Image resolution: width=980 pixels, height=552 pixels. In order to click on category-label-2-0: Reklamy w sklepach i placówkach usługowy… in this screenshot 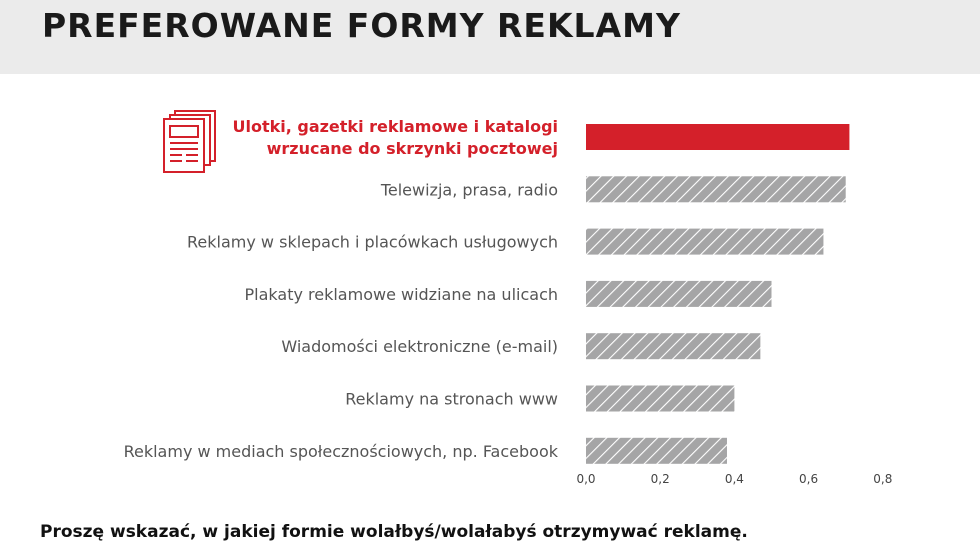, I will do `click(372, 242)`.